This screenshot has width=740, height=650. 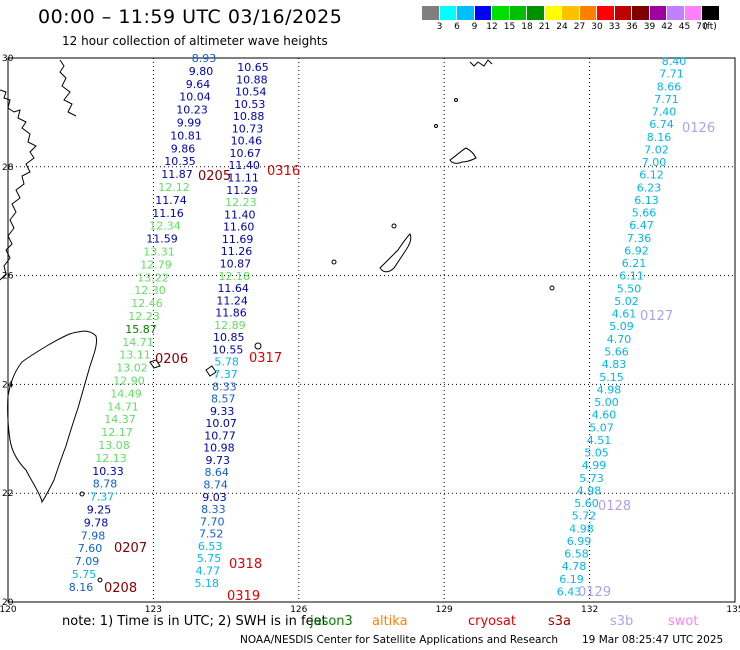 I want to click on wave-height-value: 5.02, so click(x=626, y=301).